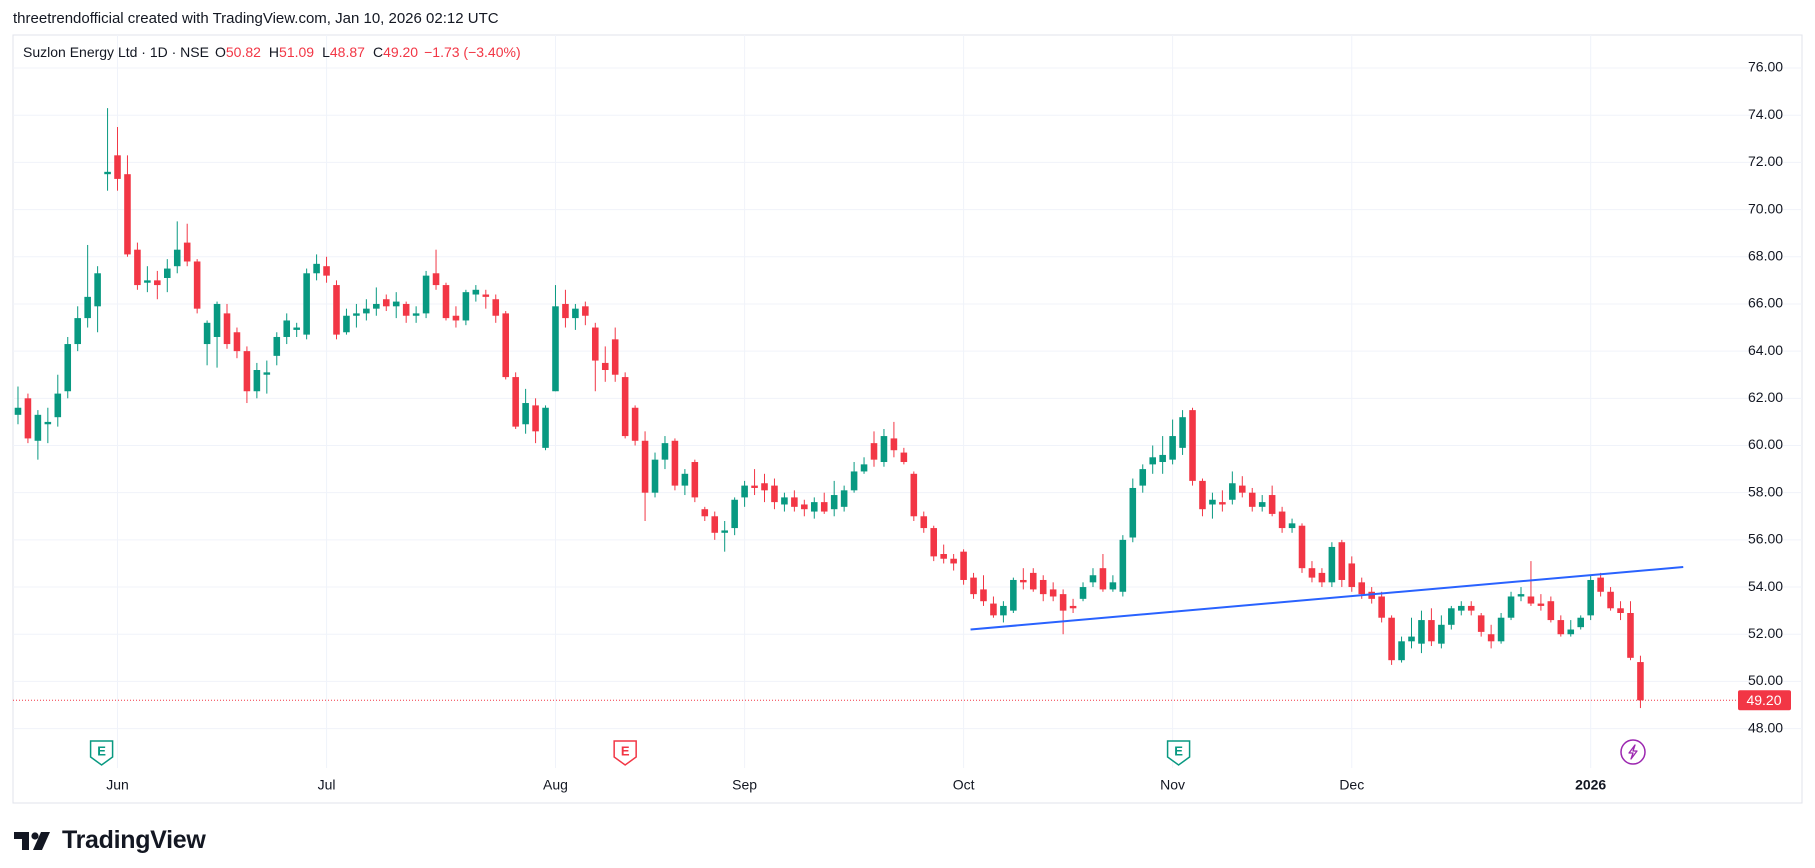  What do you see at coordinates (297, 52) in the screenshot?
I see `field-value: 51.09` at bounding box center [297, 52].